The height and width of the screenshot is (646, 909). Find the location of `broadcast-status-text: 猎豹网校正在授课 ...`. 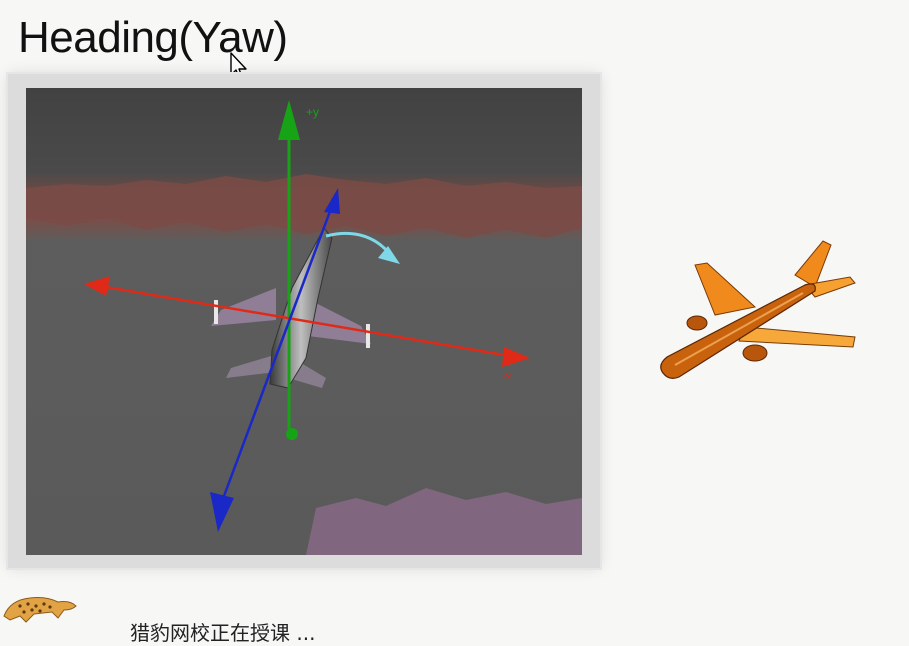

broadcast-status-text: 猎豹网校正在授课 ... is located at coordinates (223, 633).